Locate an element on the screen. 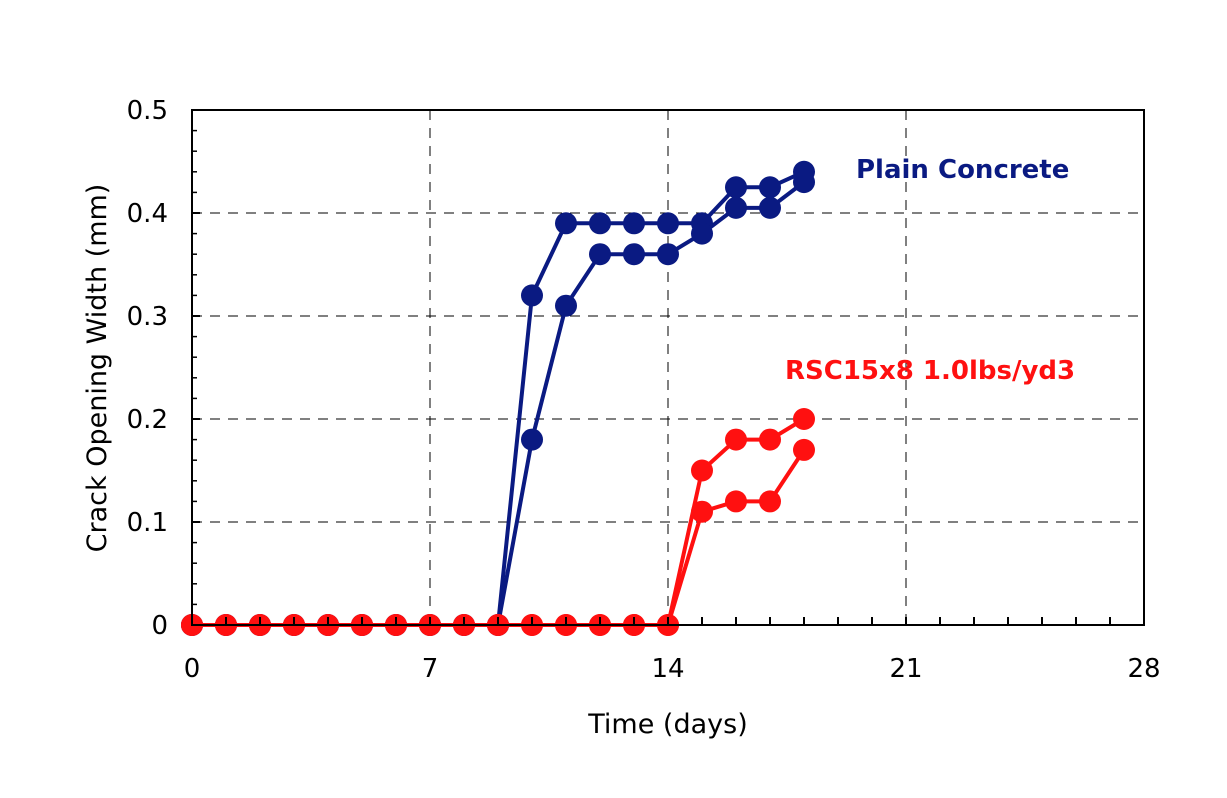 The image size is (1227, 798). y-tick-label: 0.5 is located at coordinates (147, 111).